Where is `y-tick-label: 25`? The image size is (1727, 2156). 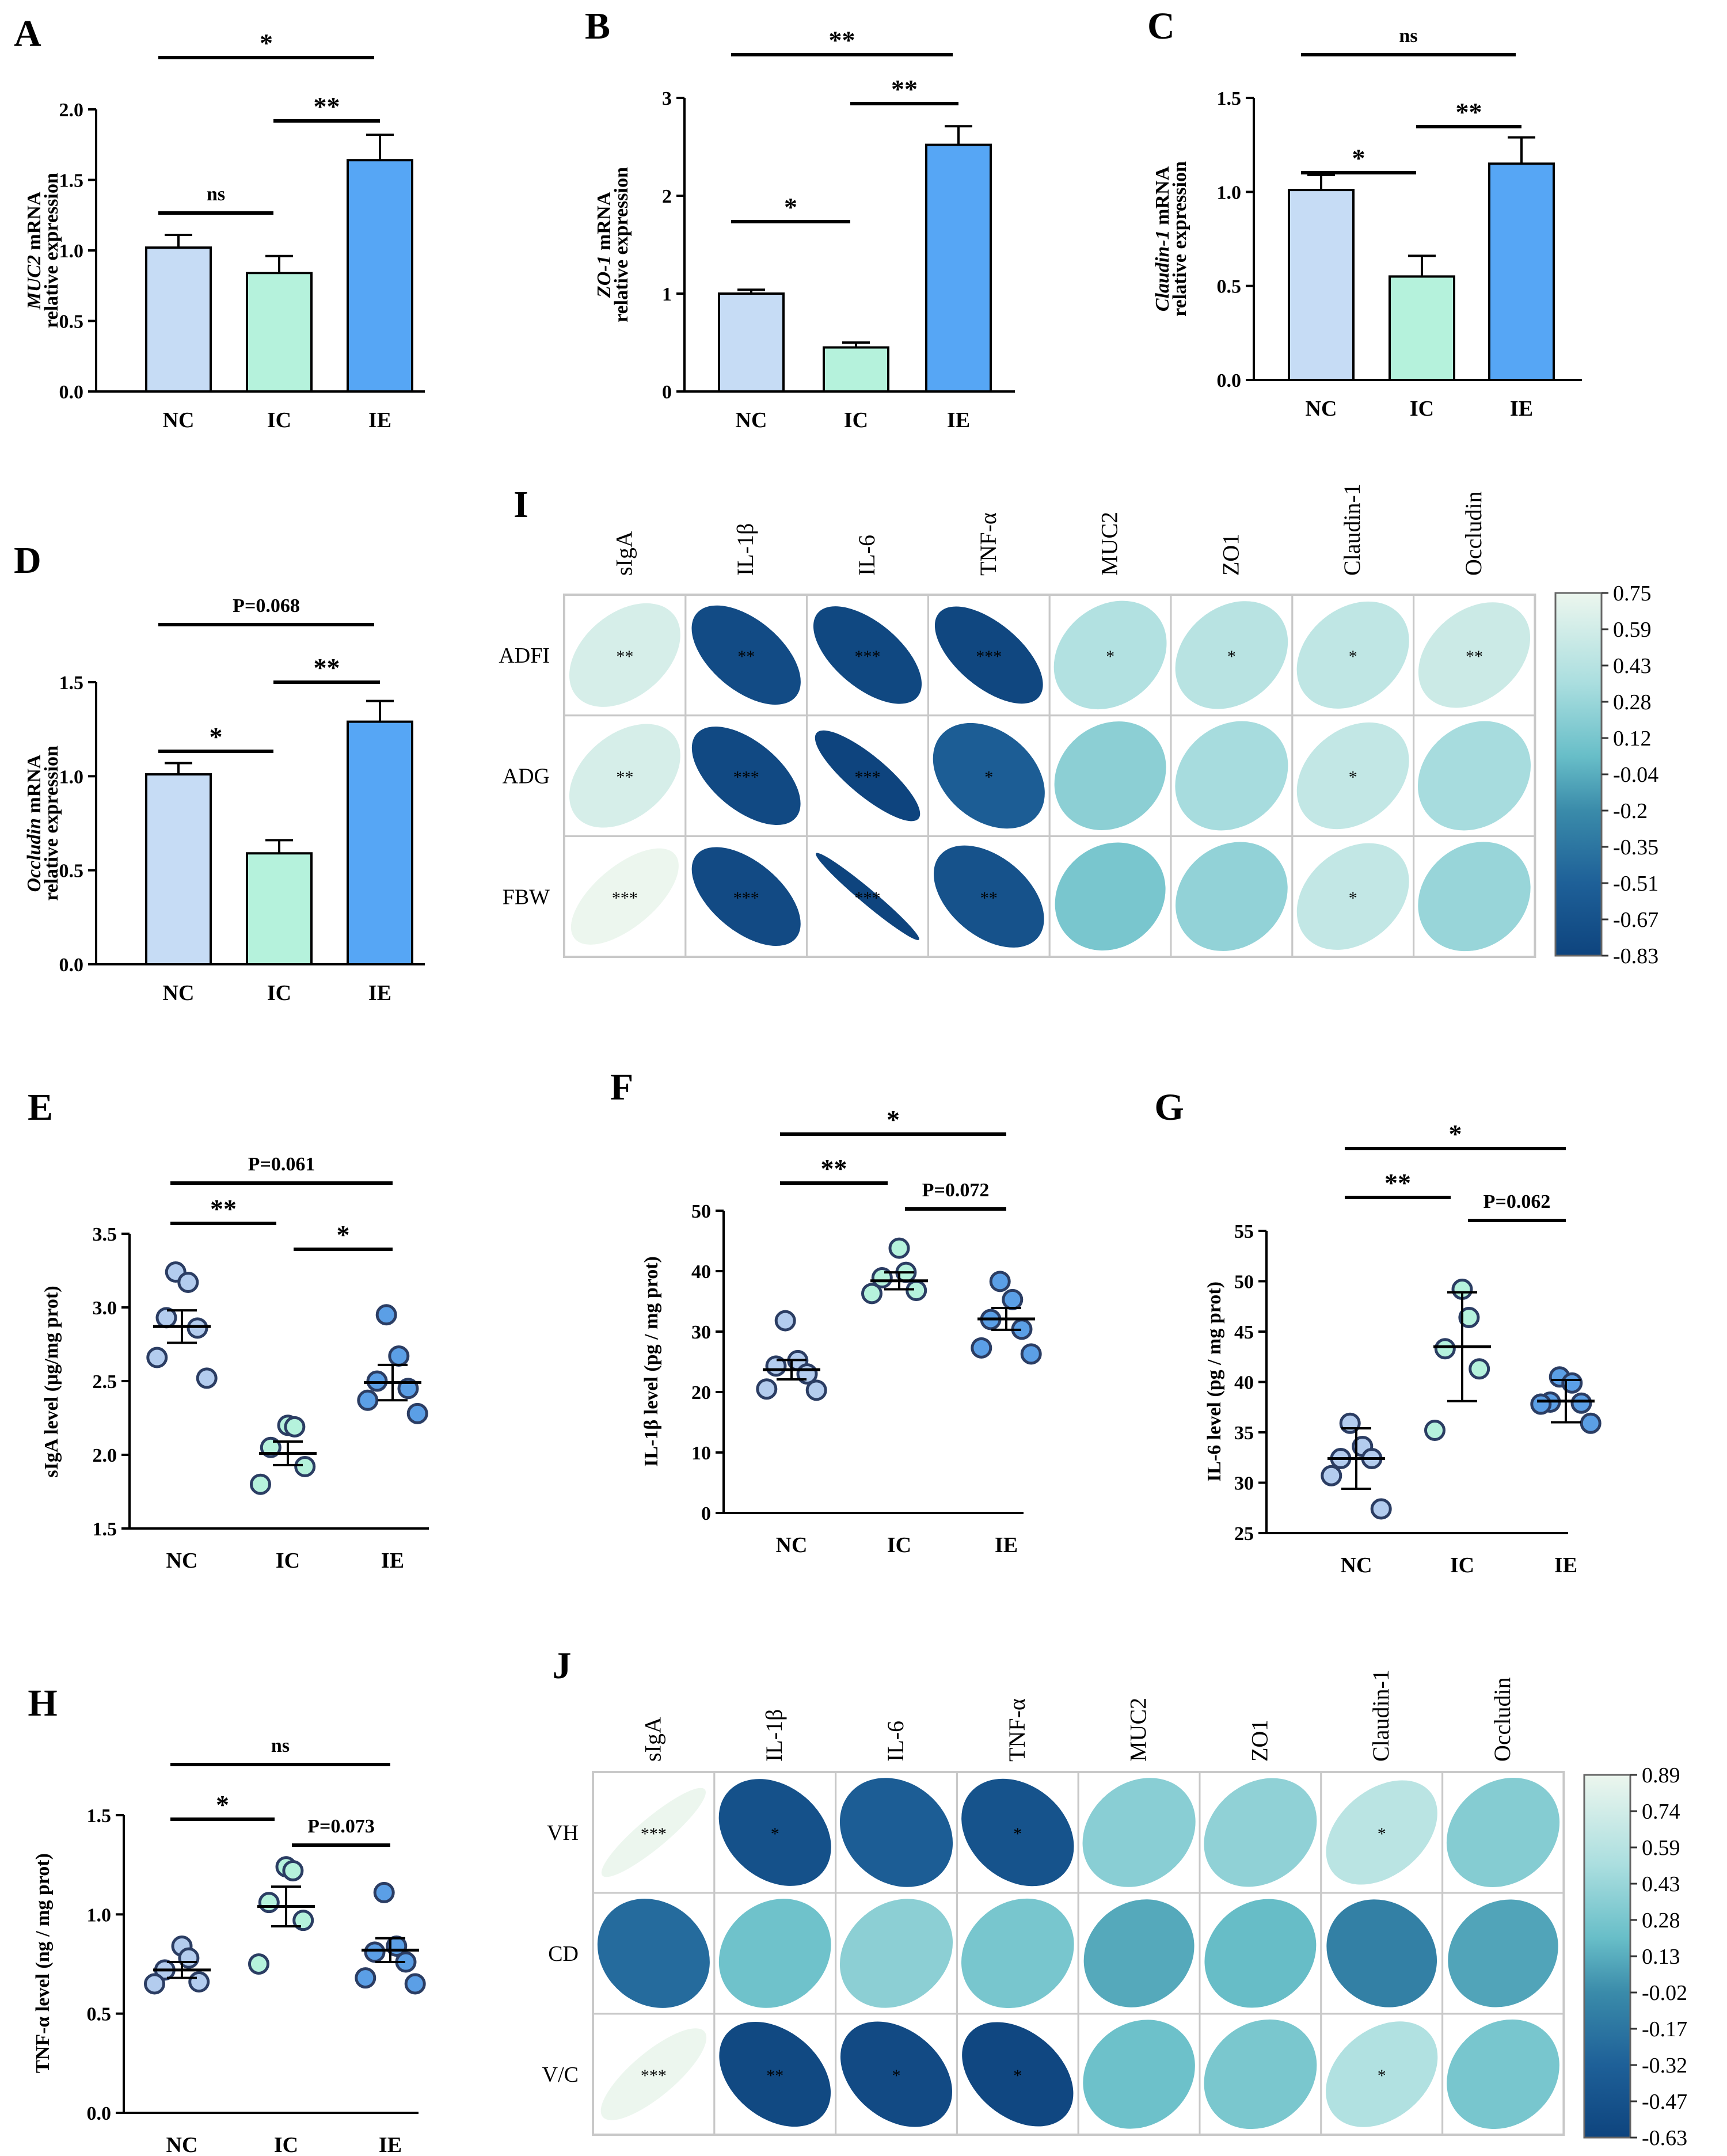 y-tick-label: 25 is located at coordinates (1244, 1534).